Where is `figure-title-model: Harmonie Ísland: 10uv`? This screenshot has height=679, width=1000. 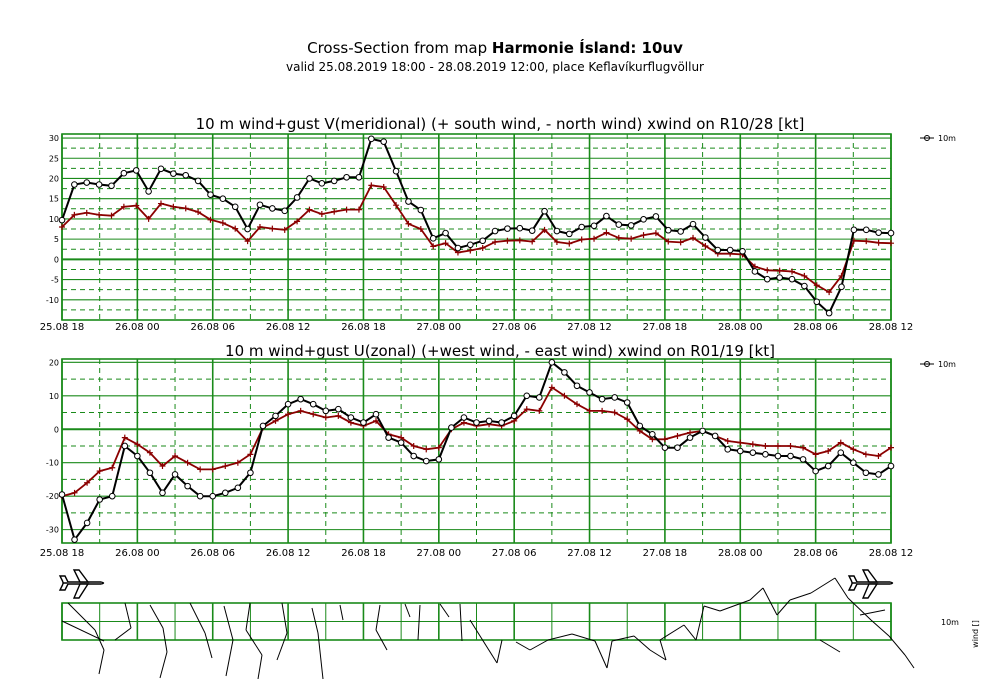
figure-title-model: Harmonie Ísland: 10uv is located at coordinates (587, 48).